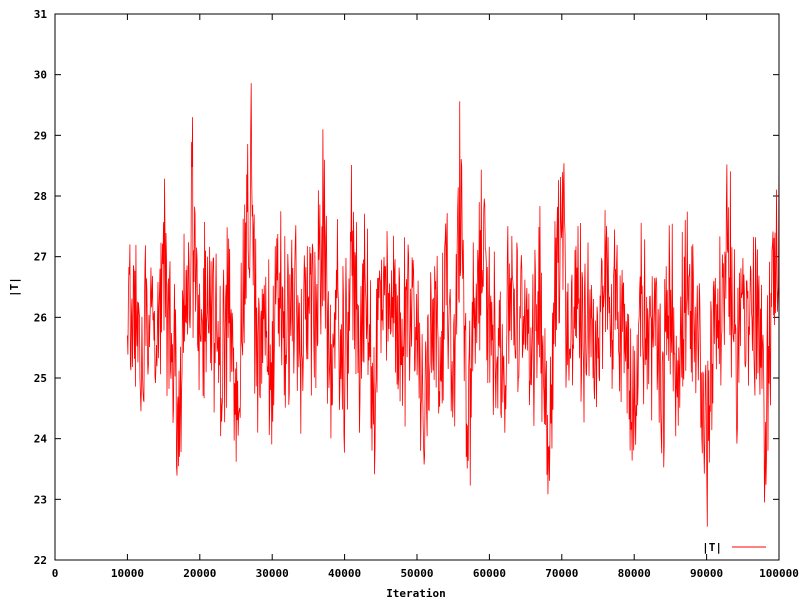  Describe the element at coordinates (55, 573) in the screenshot. I see `x-tick-label: 0` at that location.